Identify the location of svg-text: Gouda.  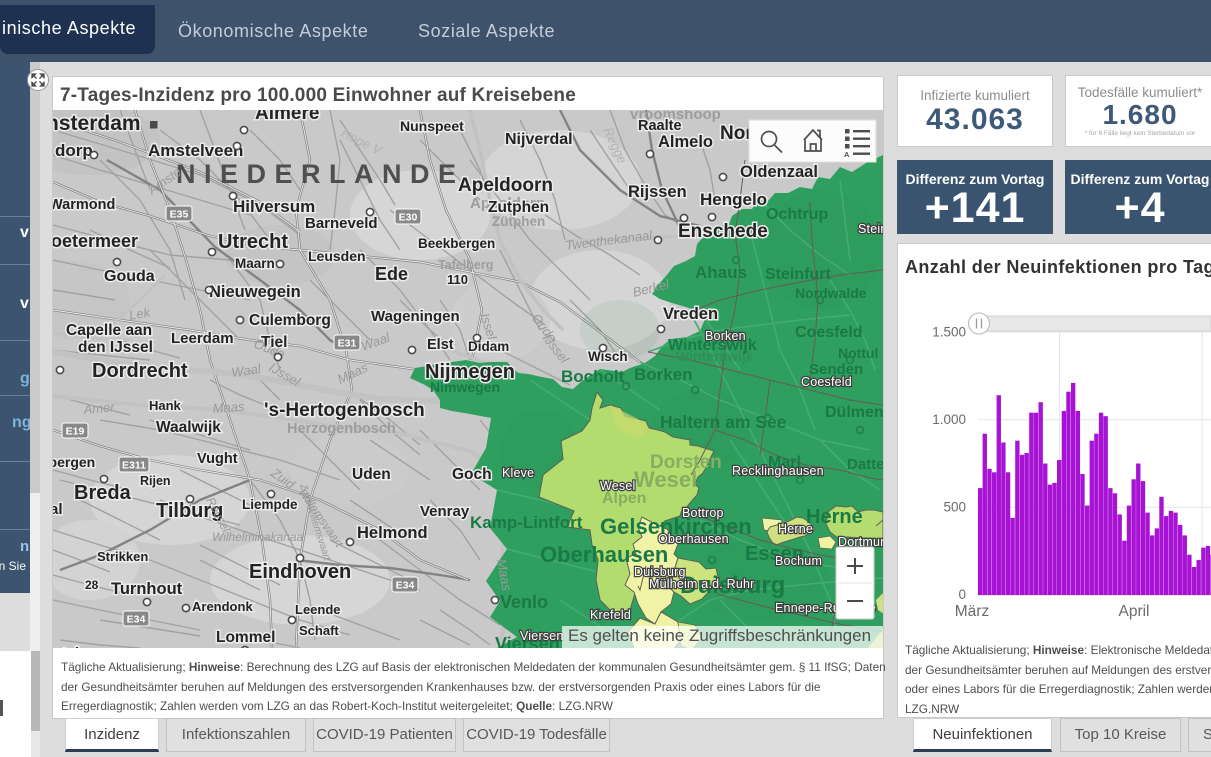
(129, 276).